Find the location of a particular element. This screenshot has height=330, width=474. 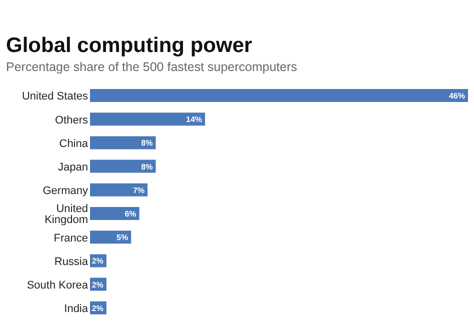

y-tick-label: India is located at coordinates (76, 309).